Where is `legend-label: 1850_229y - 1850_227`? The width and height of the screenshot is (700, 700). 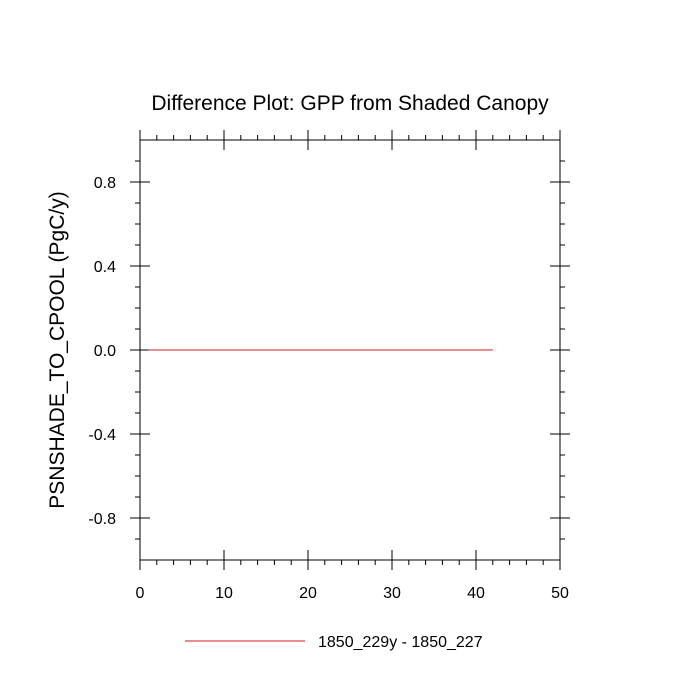
legend-label: 1850_229y - 1850_227 is located at coordinates (400, 642).